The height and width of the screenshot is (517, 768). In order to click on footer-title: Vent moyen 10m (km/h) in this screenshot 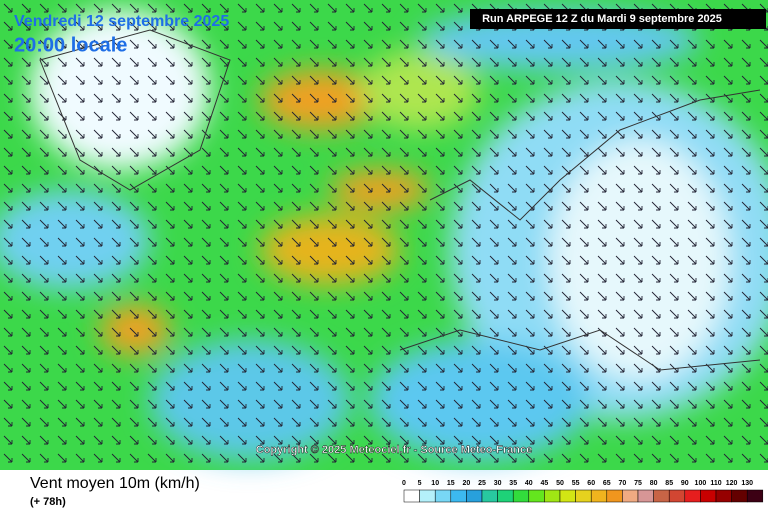, I will do `click(115, 483)`.